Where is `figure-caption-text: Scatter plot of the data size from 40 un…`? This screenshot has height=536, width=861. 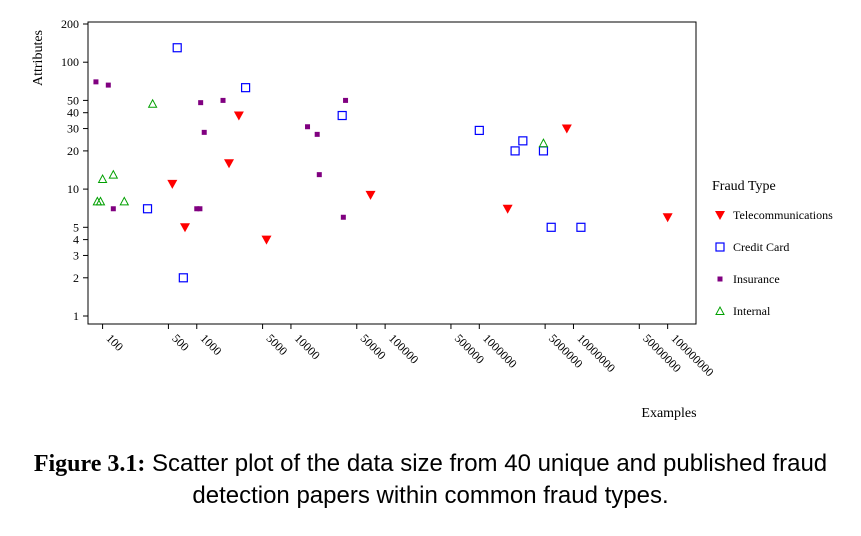
figure-caption-text: Scatter plot of the data size from 40 un… is located at coordinates (486, 479).